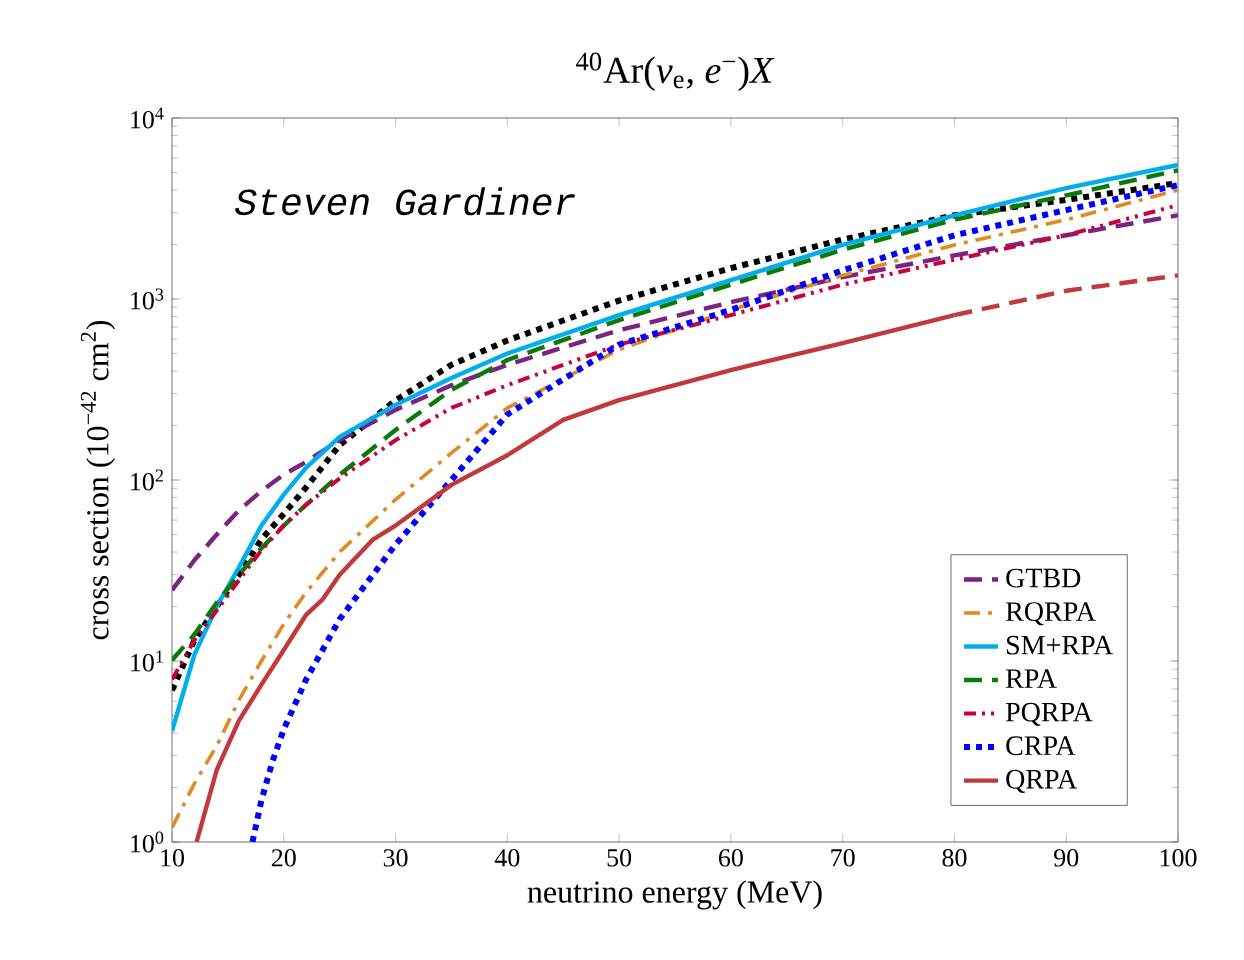 This screenshot has width=1244, height=960. I want to click on x-tick-label: 80, so click(954, 858).